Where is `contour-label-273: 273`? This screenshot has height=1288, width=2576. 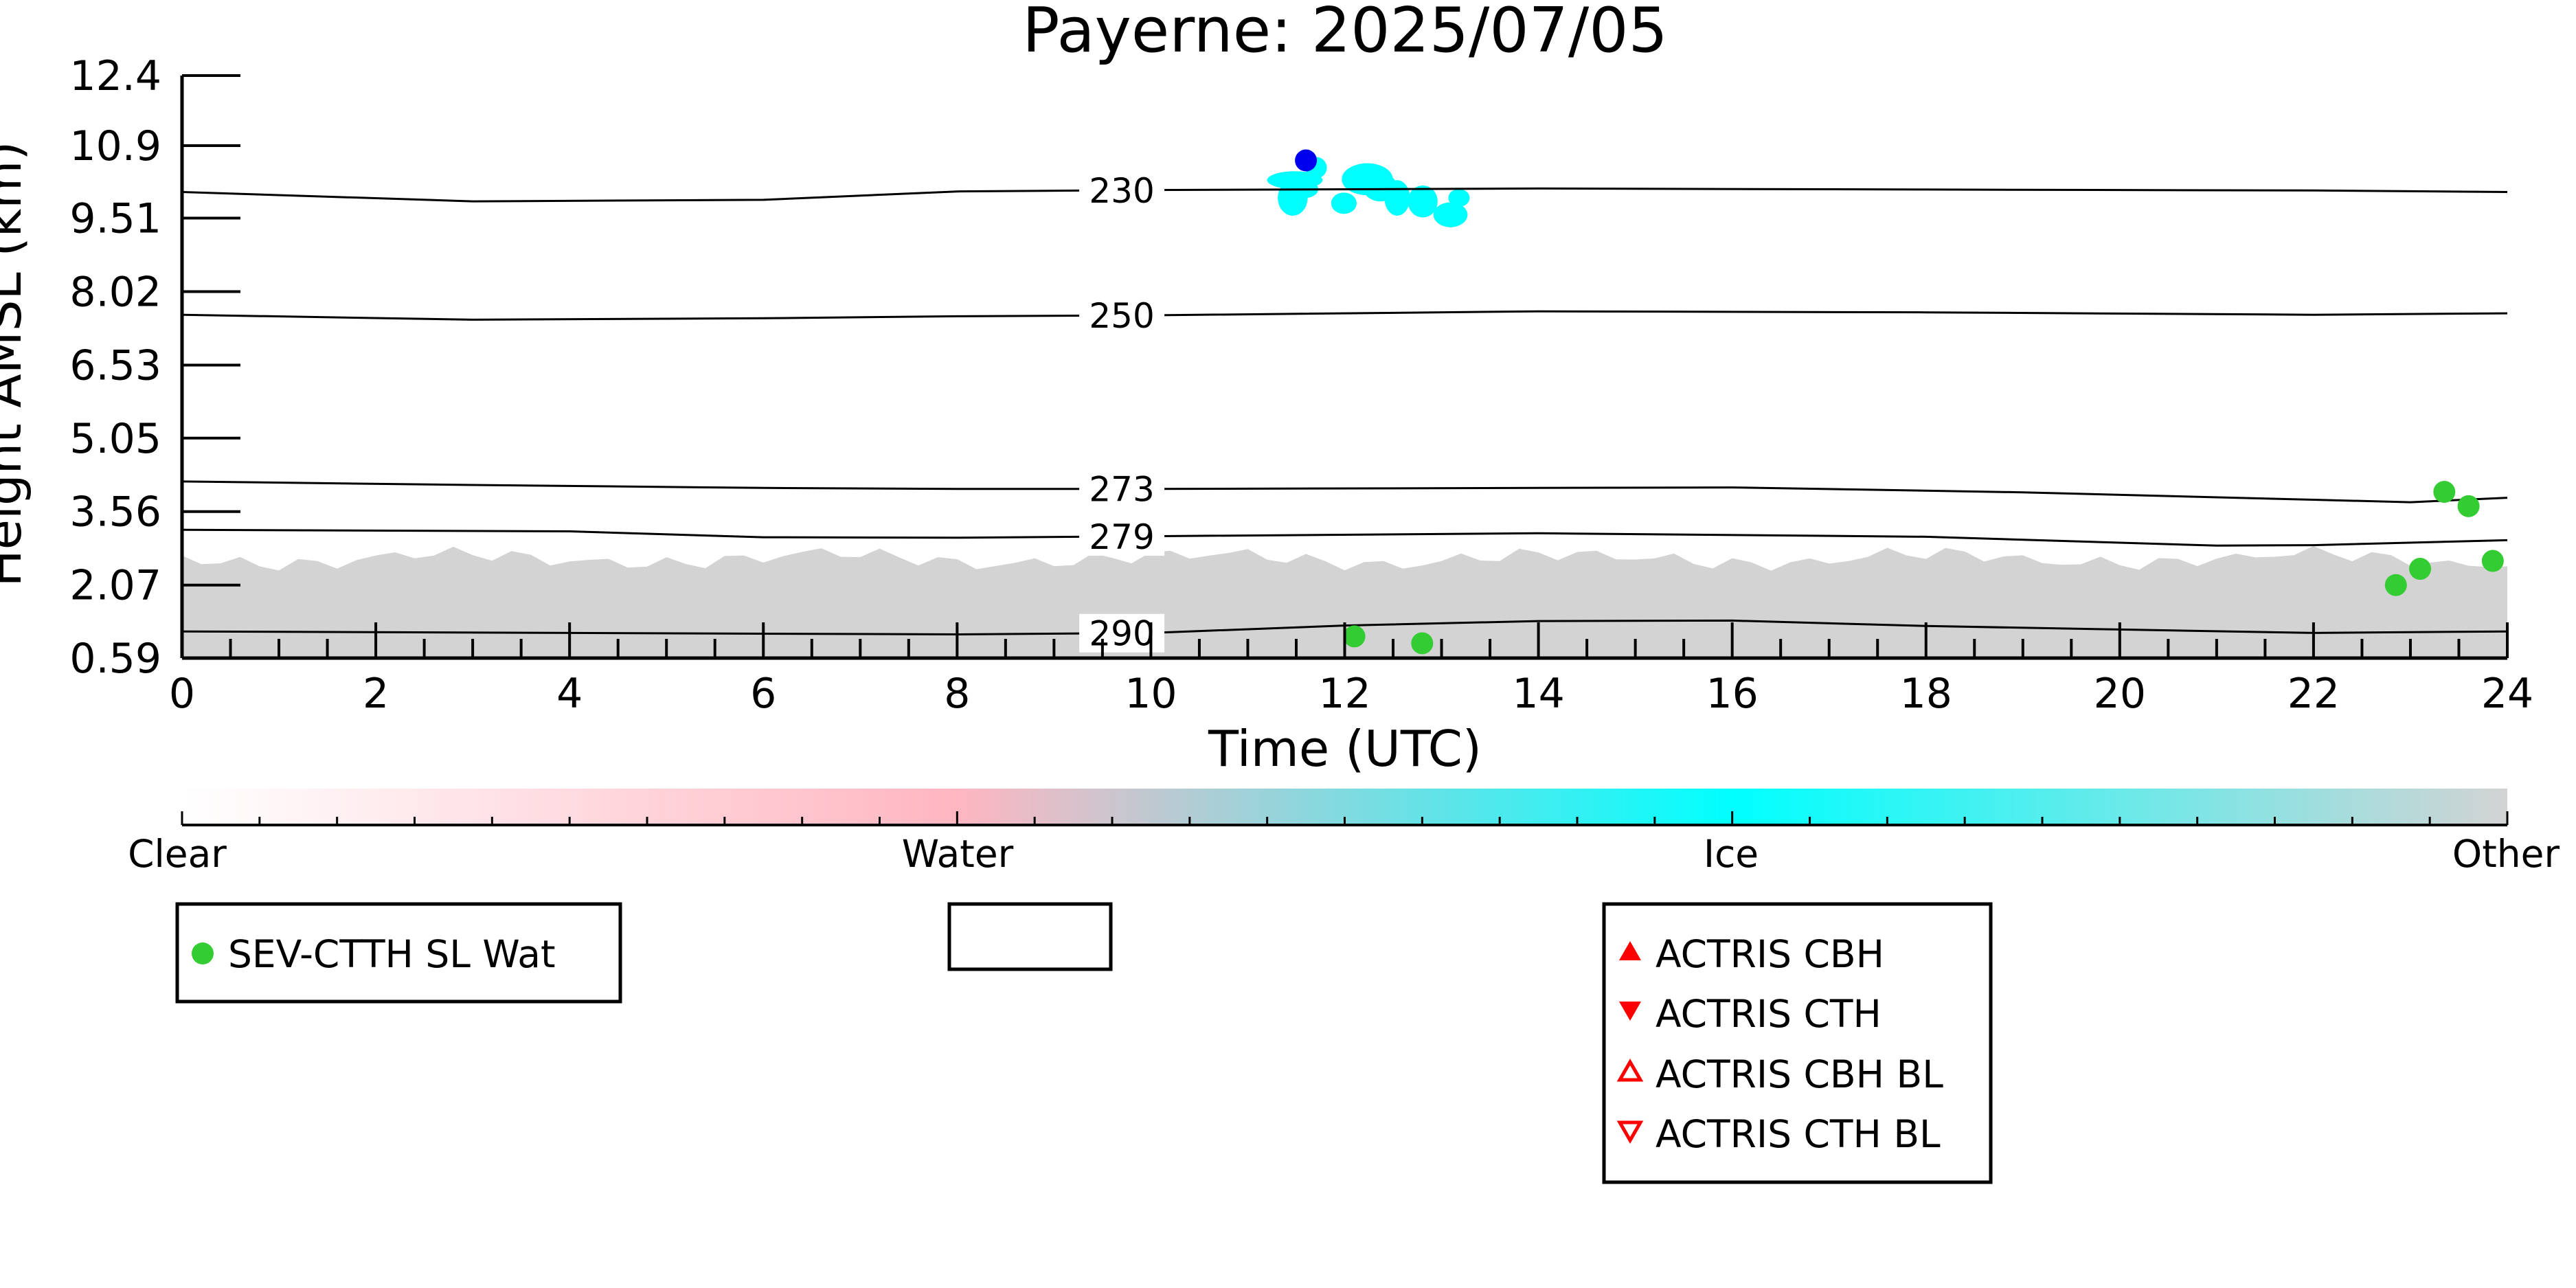
contour-label-273: 273 is located at coordinates (1121, 490).